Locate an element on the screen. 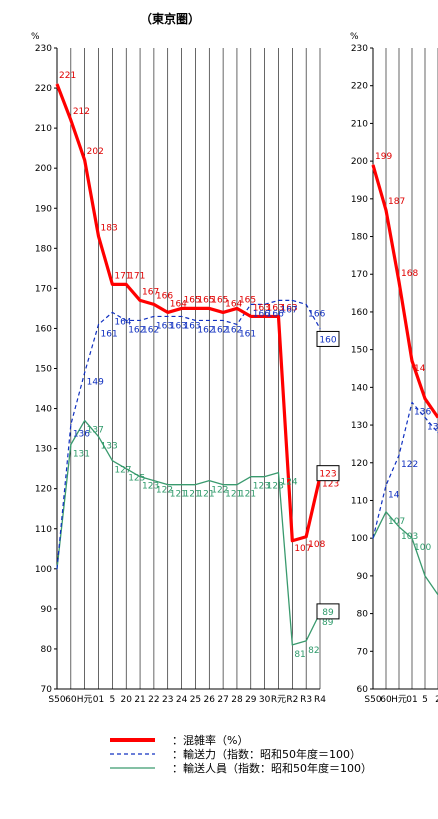 Image resolution: width=438 pixels, height=819 pixels. x-tick-label: 25 is located at coordinates (195, 700).